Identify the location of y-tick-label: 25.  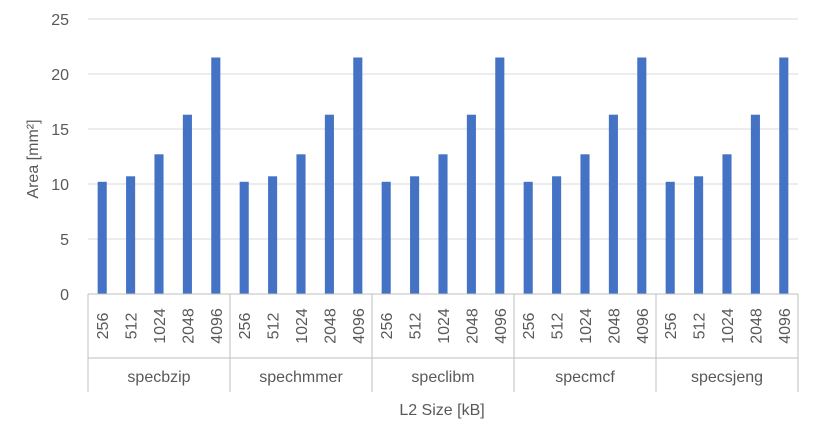
(60, 20).